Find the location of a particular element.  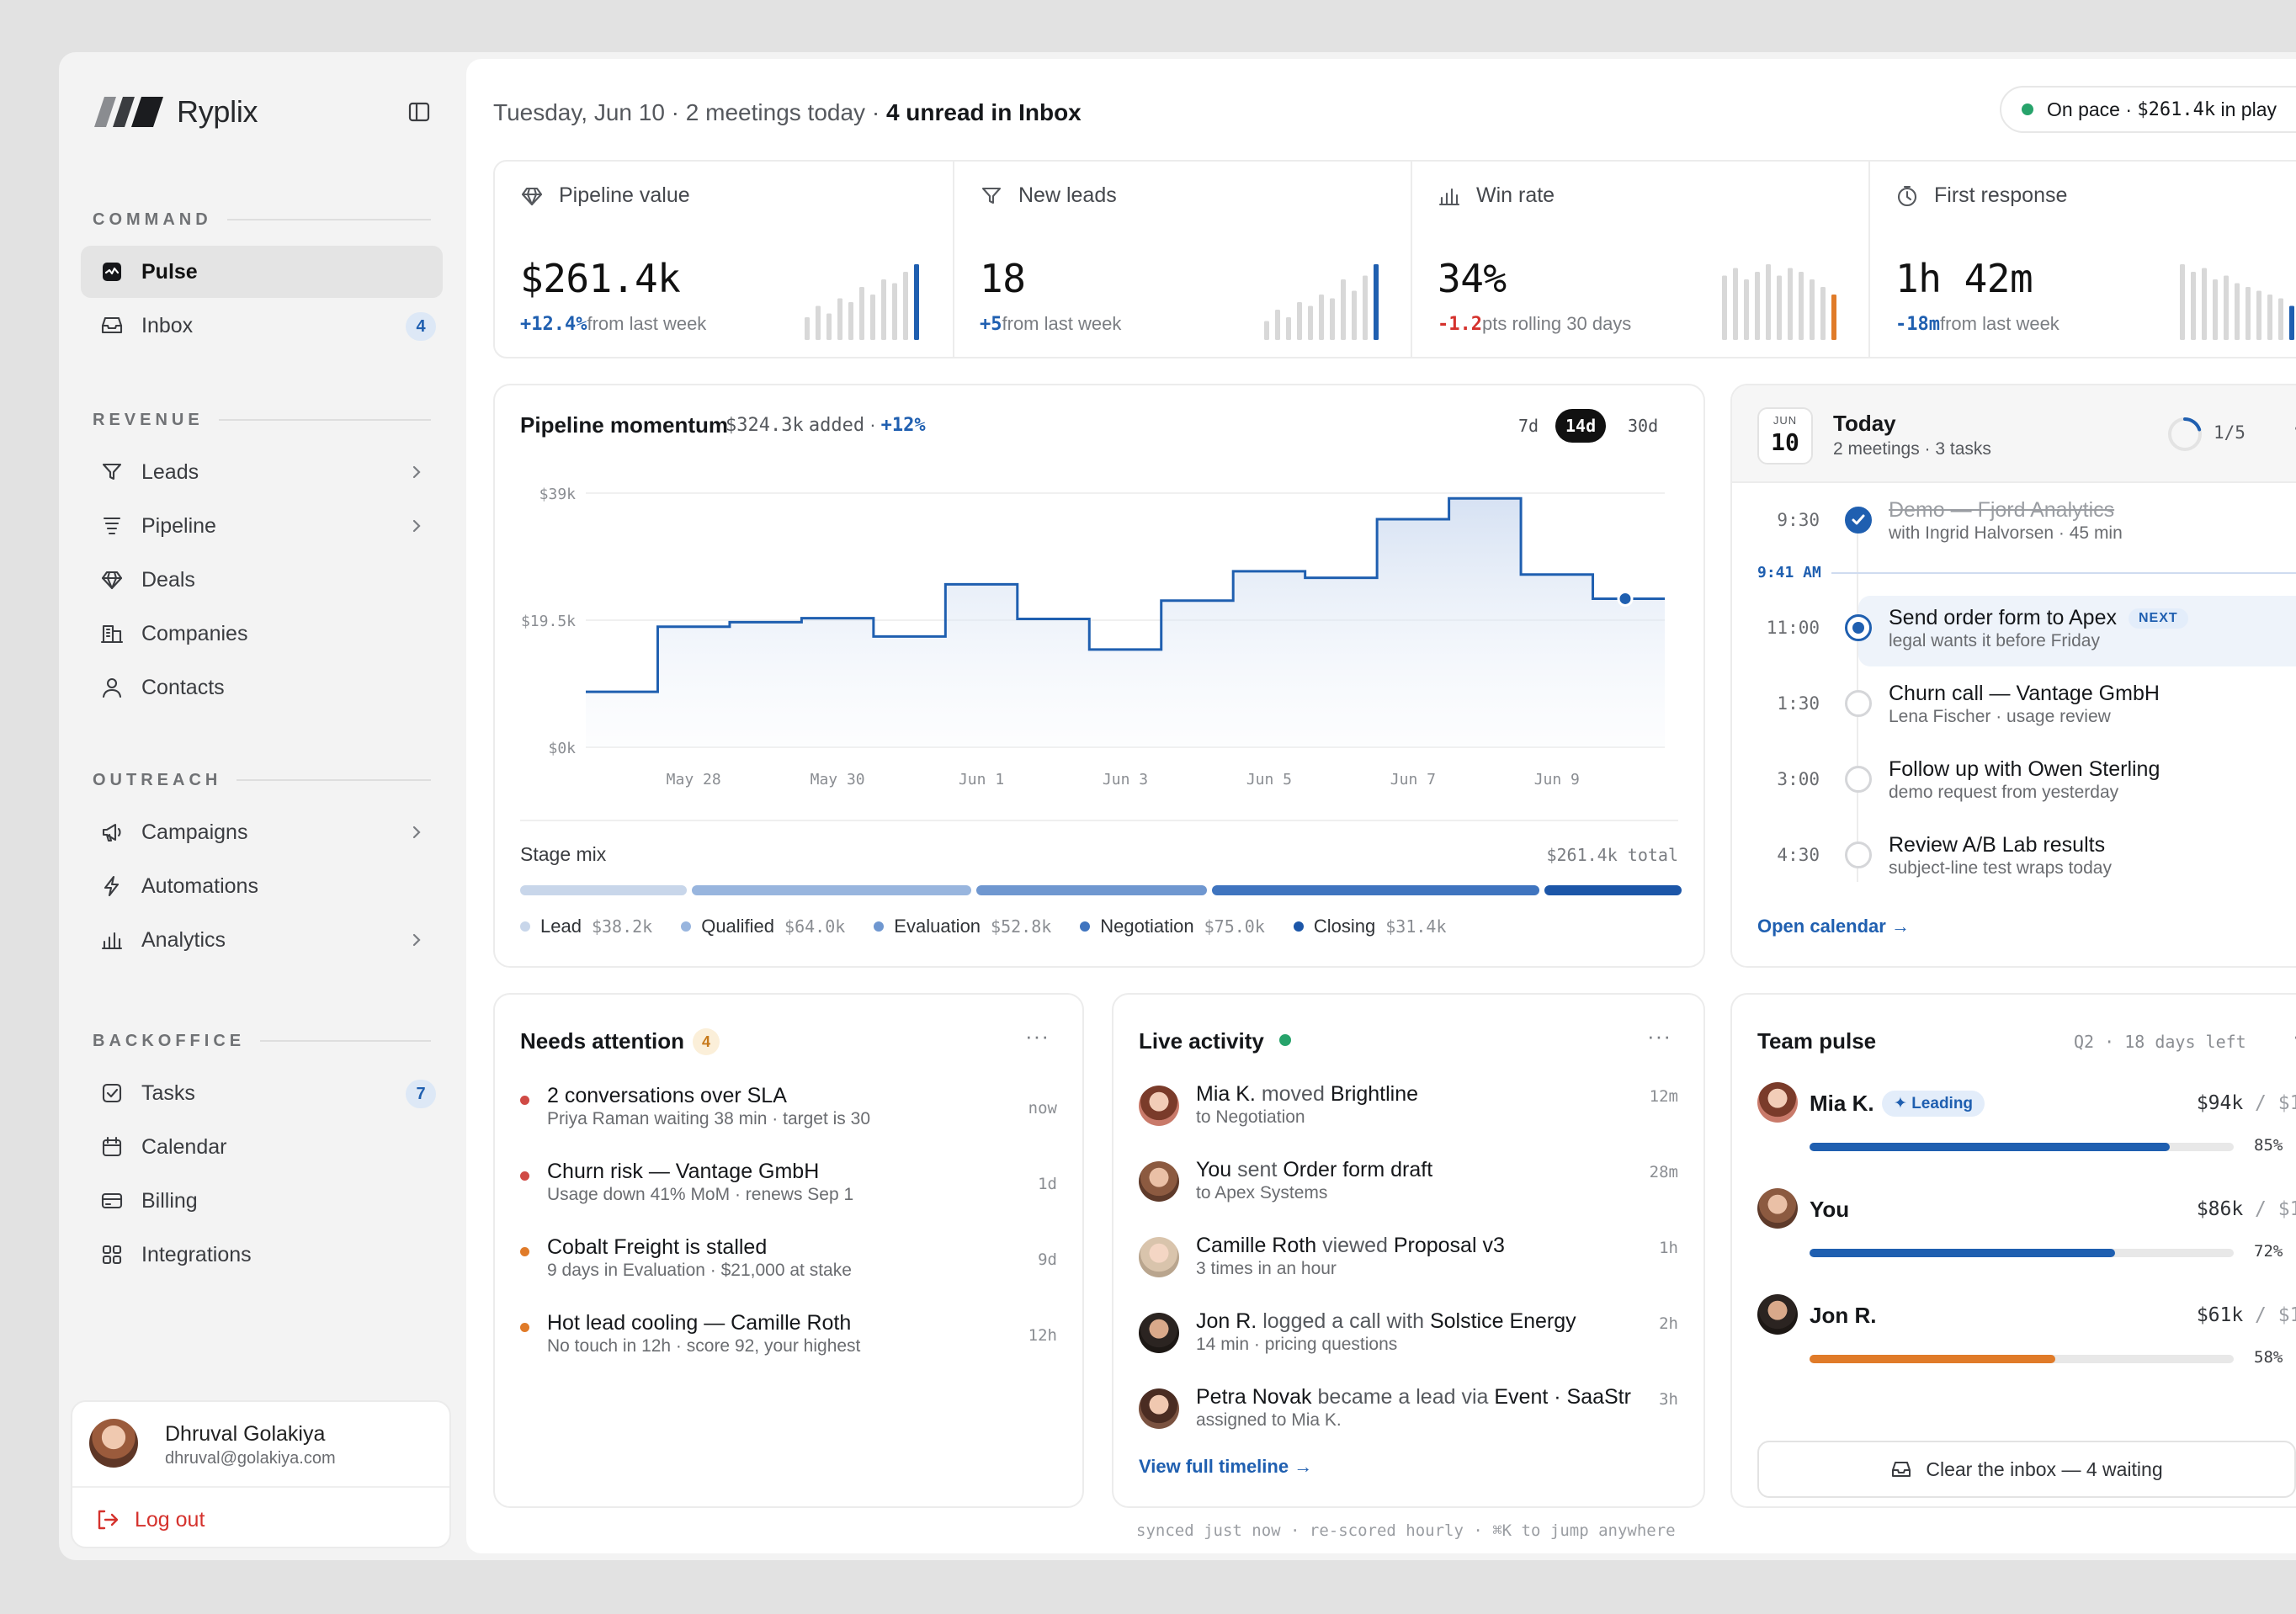

sidebar-item-contacts: Contacts is located at coordinates (262, 687).